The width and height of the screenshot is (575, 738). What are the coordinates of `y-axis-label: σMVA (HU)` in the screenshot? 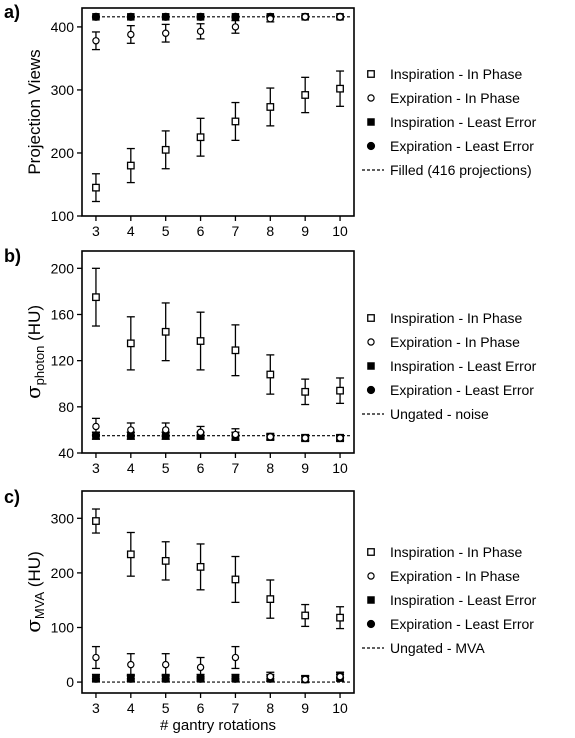 It's located at (34, 591).